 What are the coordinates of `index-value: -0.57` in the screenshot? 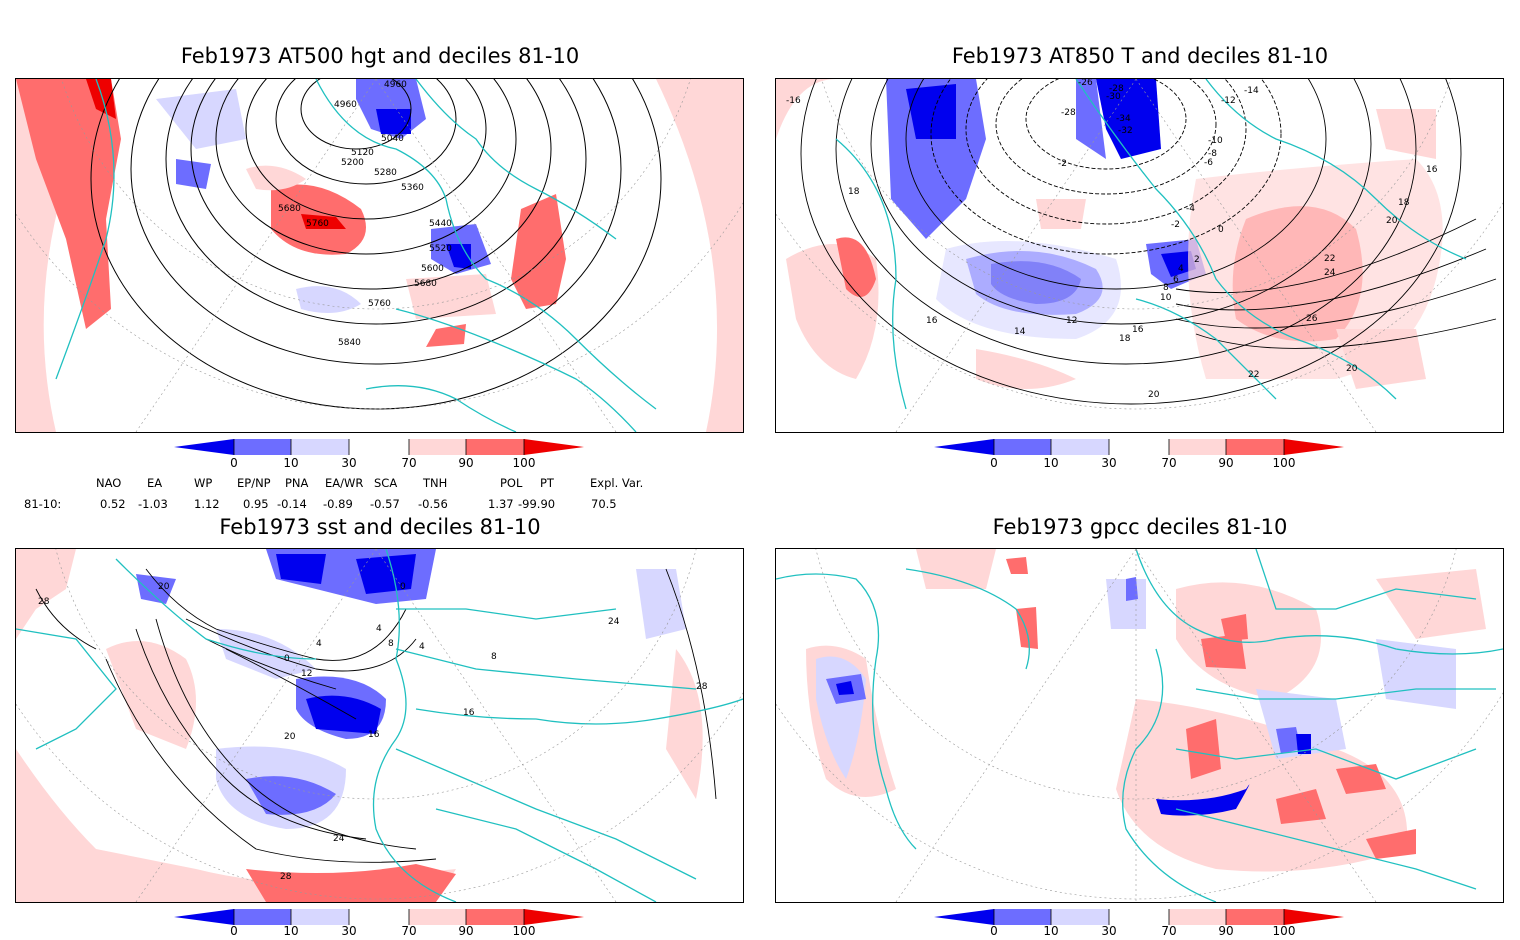 It's located at (385, 504).